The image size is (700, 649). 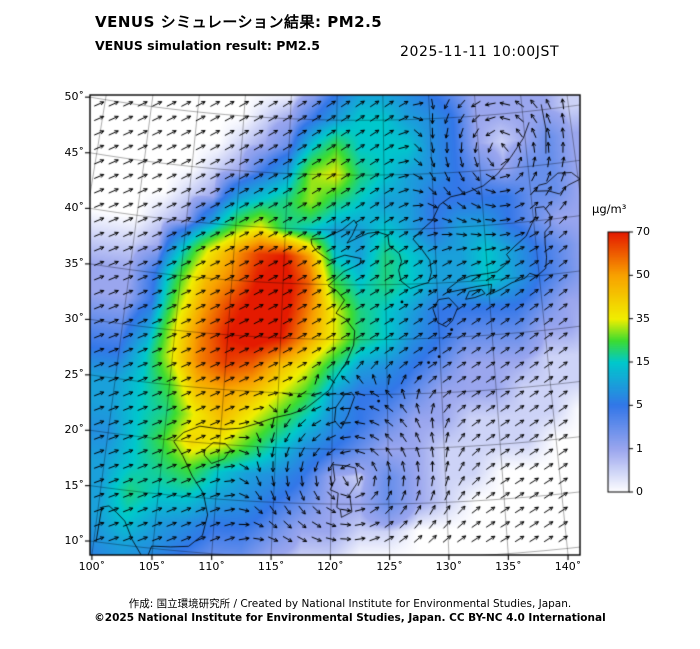 I want to click on lon-tick-label: 120˚, so click(x=330, y=566).